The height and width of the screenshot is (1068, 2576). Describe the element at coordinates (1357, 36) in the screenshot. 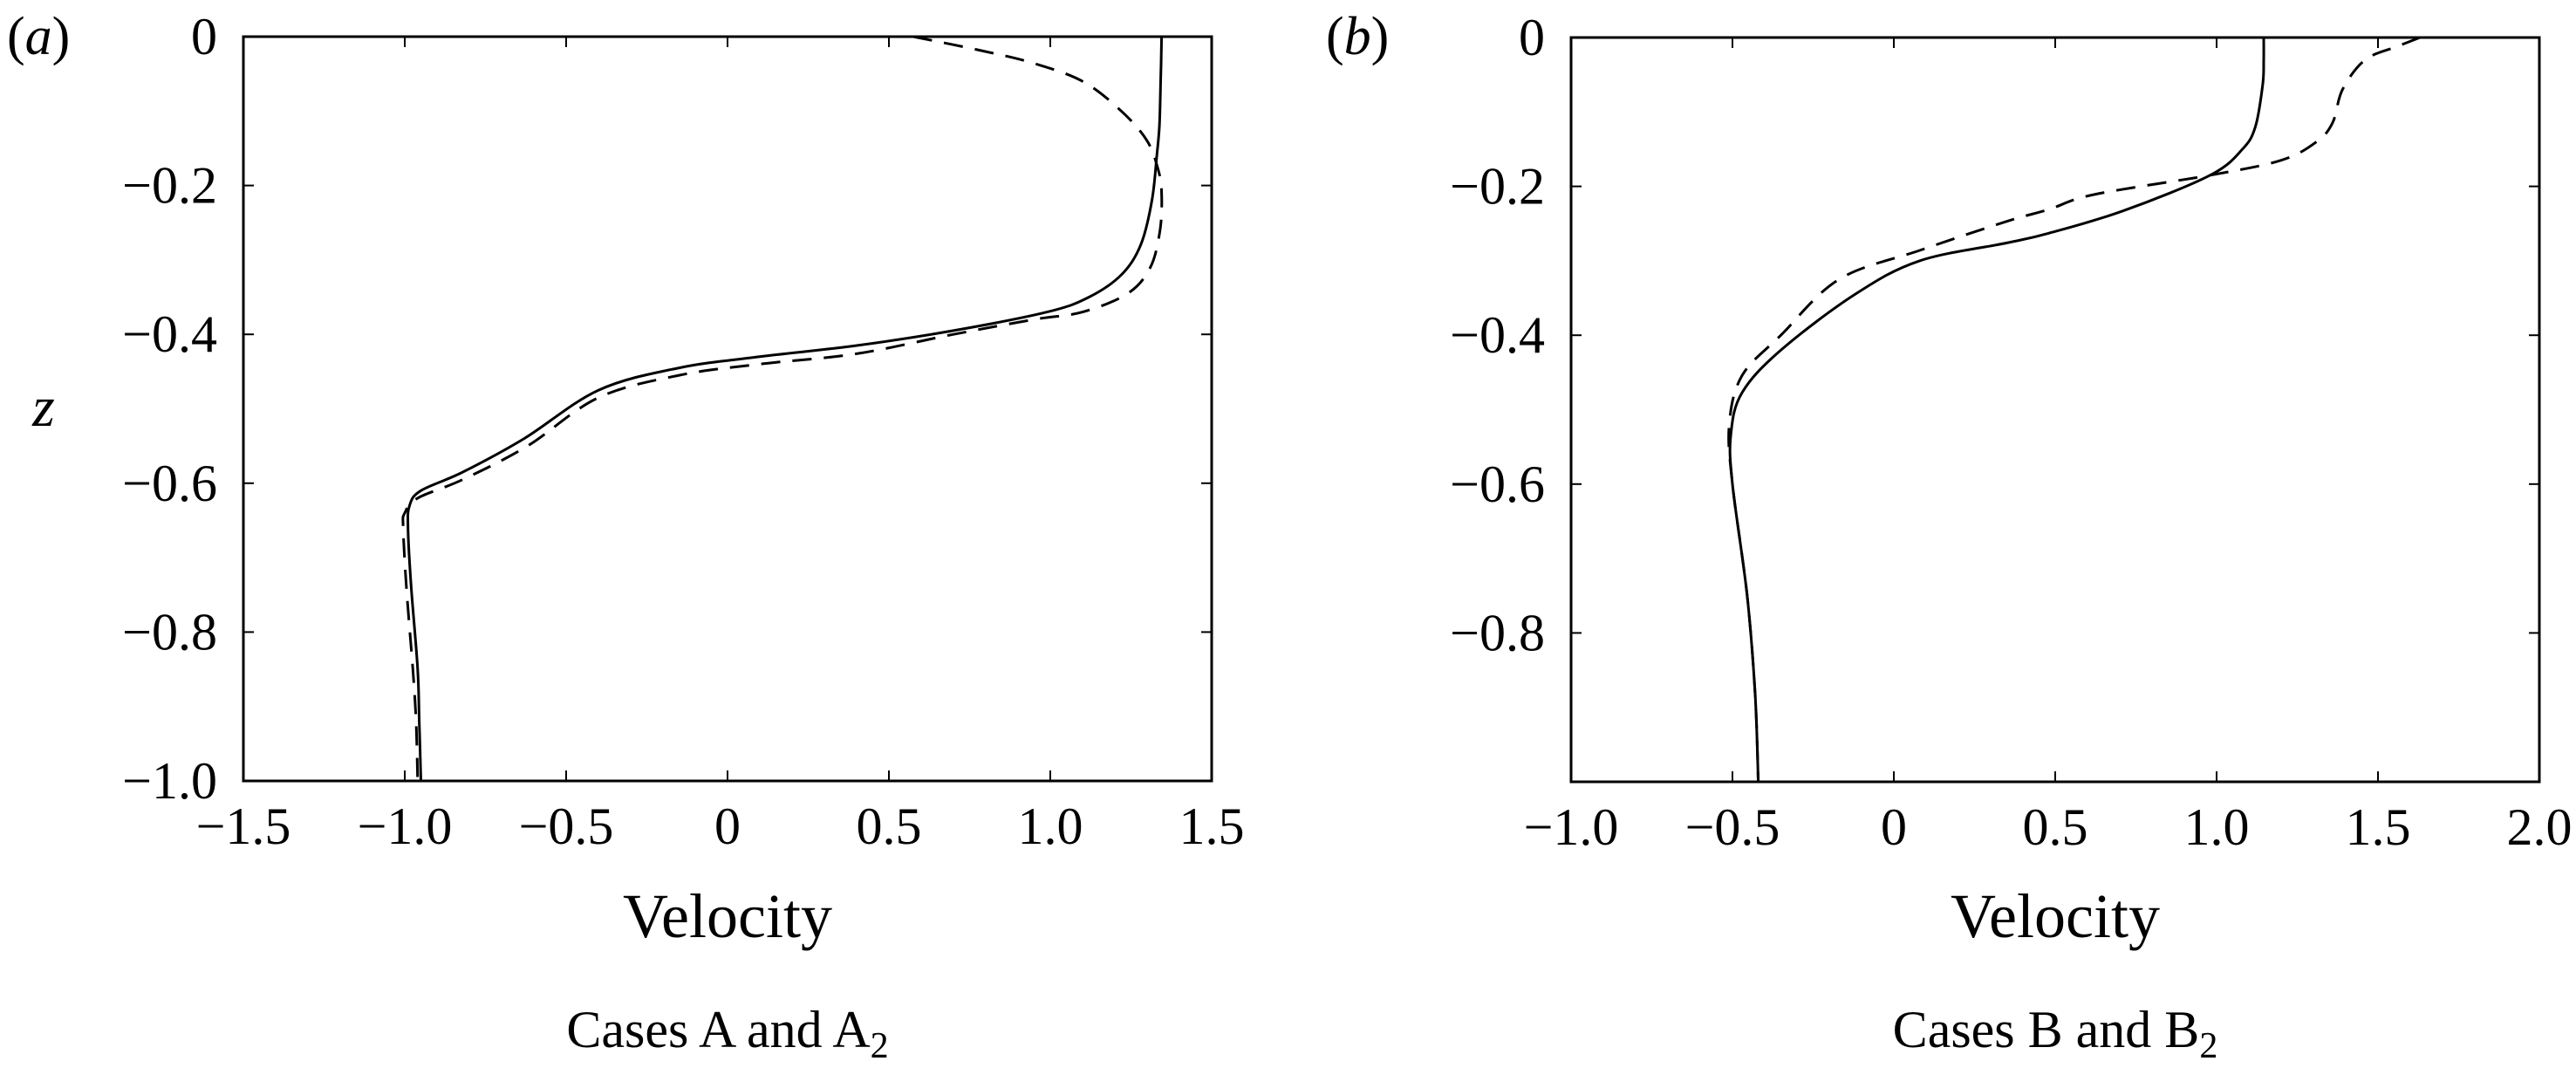

I see `panel-label-b: (b)` at that location.